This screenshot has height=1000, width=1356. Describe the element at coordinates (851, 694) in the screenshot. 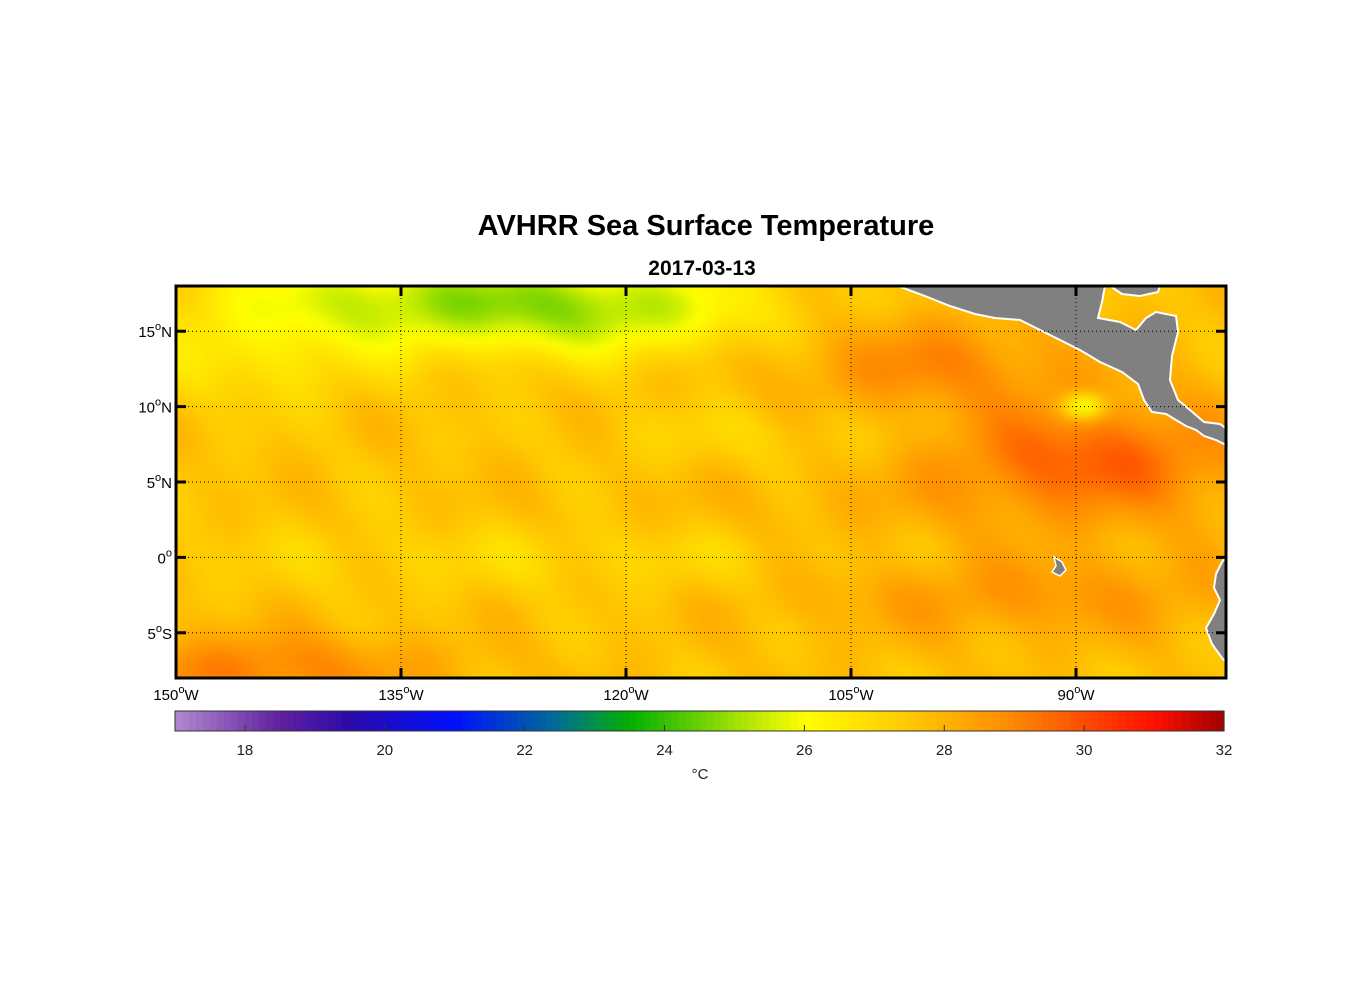

I see `longitude-label: 105oW` at that location.